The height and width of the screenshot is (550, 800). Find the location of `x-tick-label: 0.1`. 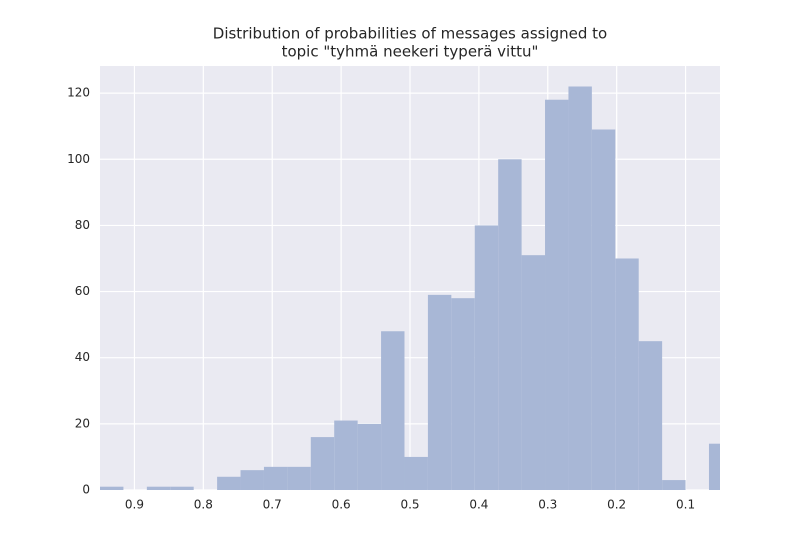

x-tick-label: 0.1 is located at coordinates (685, 505).